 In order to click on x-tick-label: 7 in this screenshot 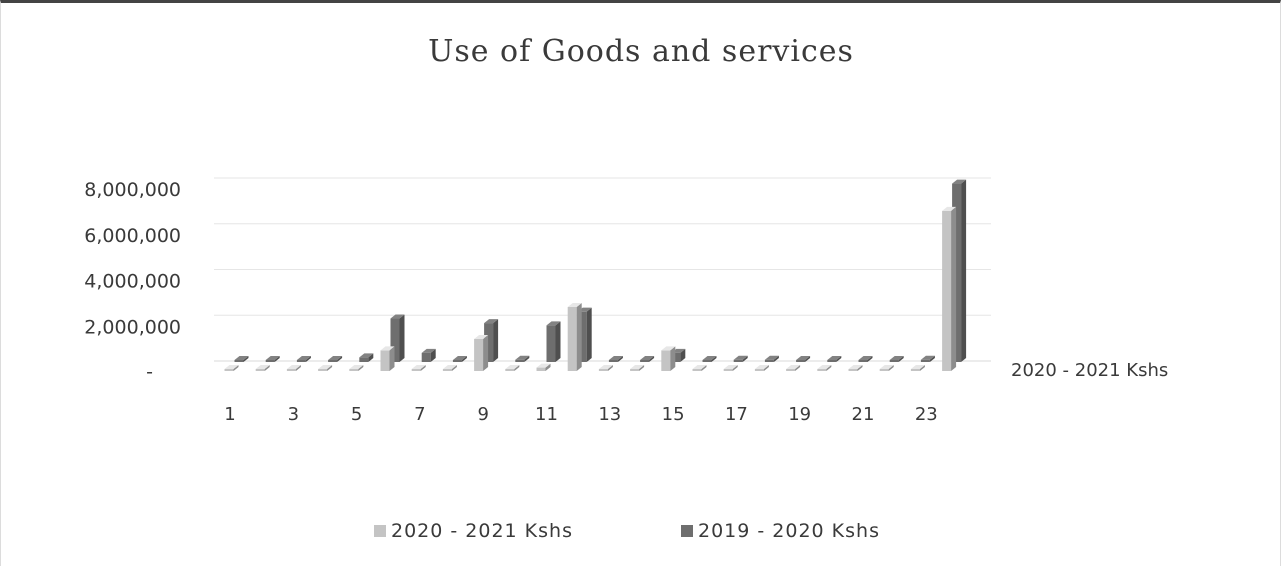, I will do `click(419, 414)`.